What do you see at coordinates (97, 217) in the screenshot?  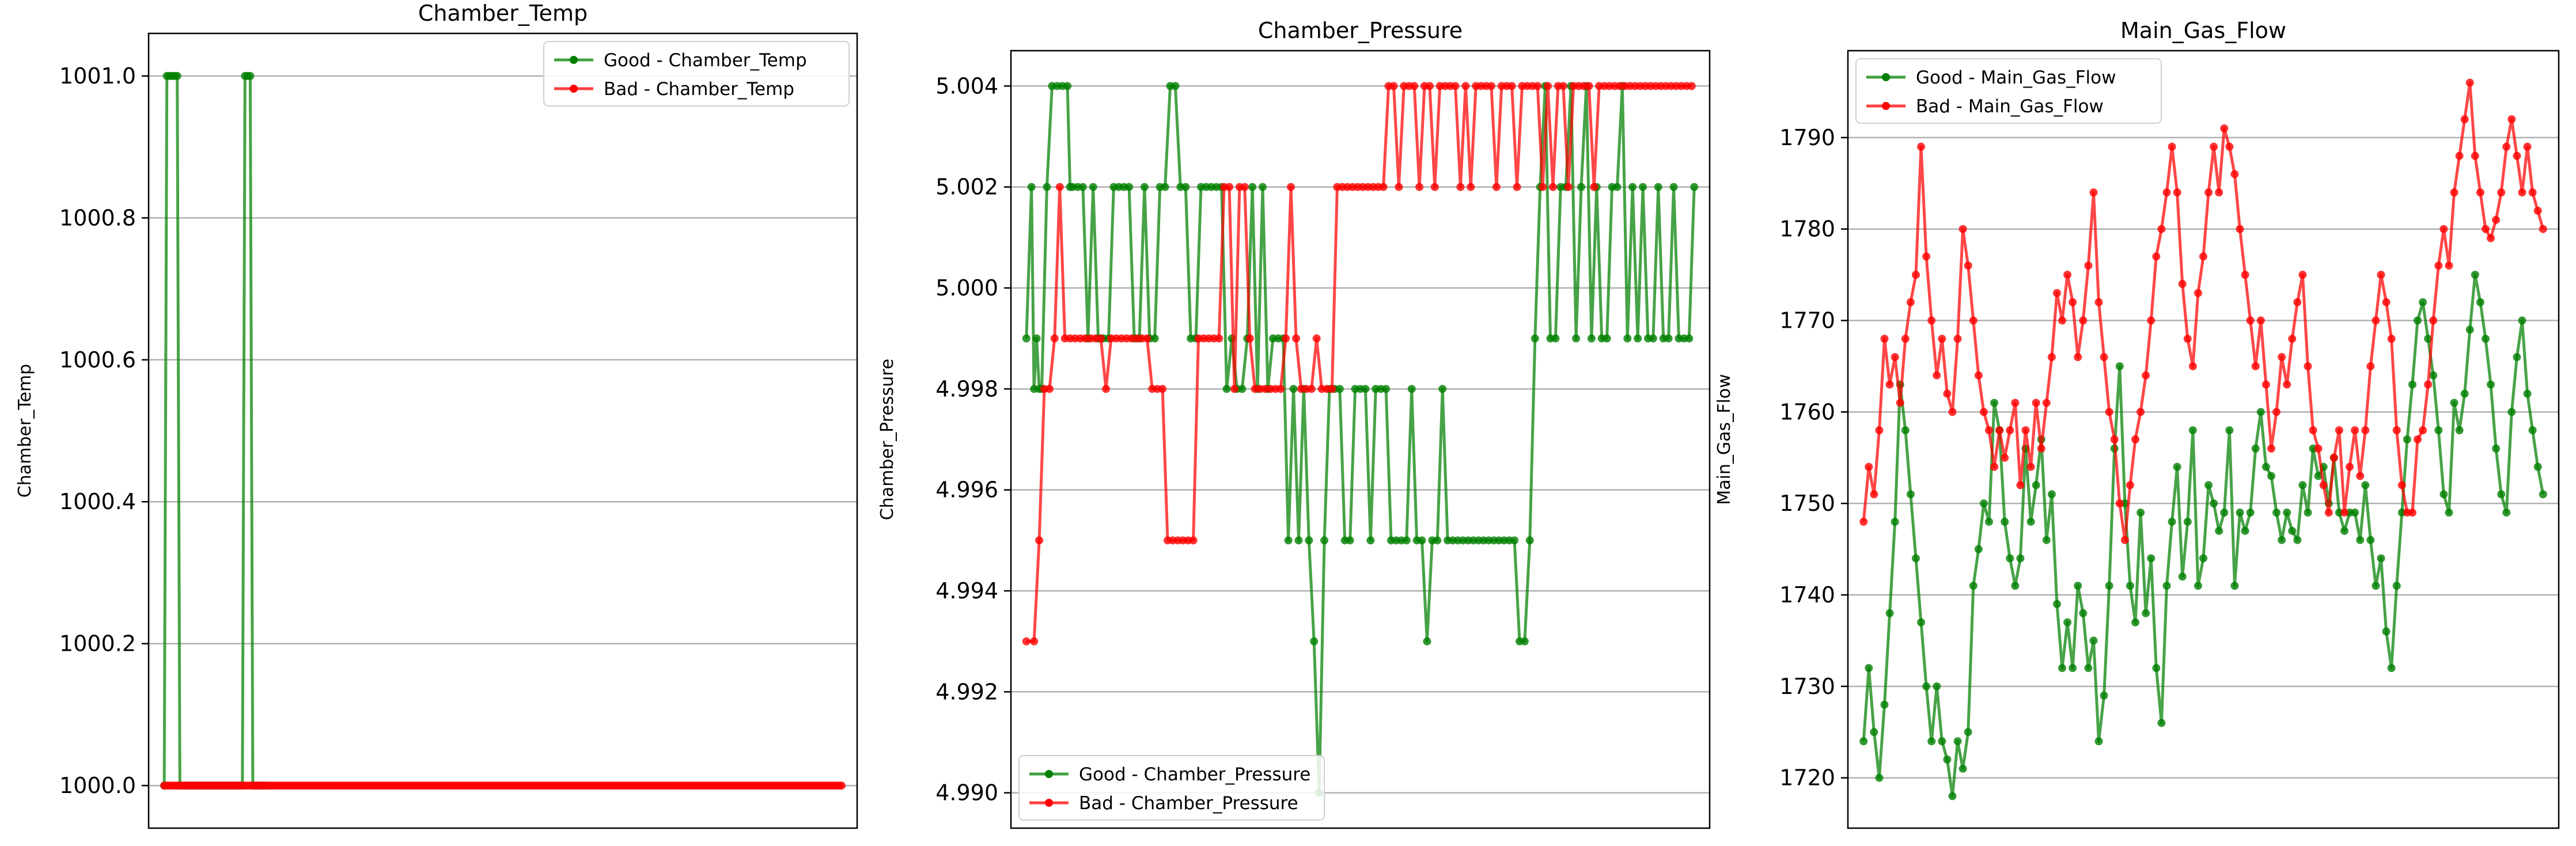 I see `y-tick-label: 1000.8` at bounding box center [97, 217].